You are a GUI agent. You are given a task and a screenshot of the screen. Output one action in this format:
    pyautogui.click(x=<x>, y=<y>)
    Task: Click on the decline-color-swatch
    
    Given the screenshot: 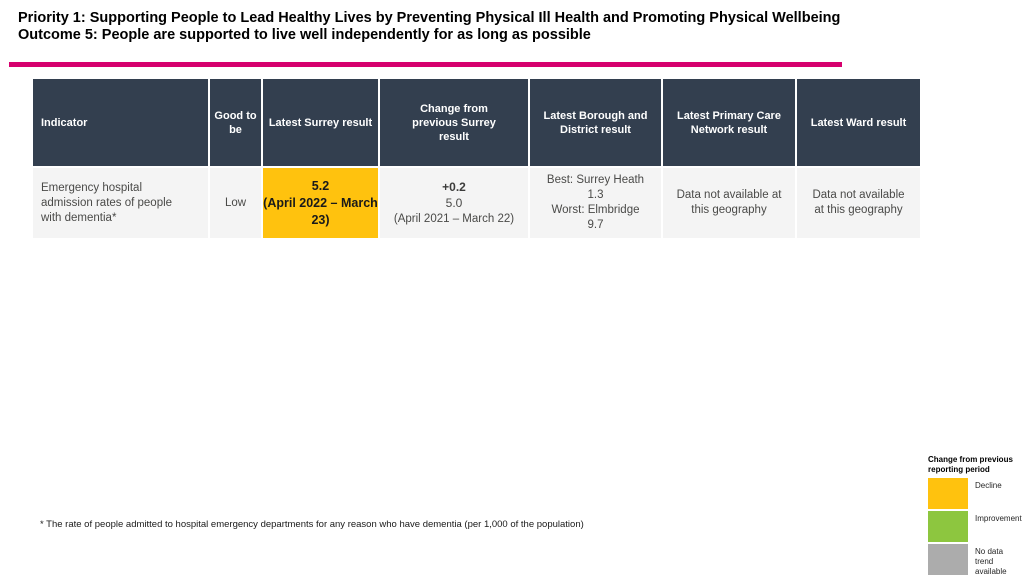 What is the action you would take?
    pyautogui.click(x=948, y=493)
    